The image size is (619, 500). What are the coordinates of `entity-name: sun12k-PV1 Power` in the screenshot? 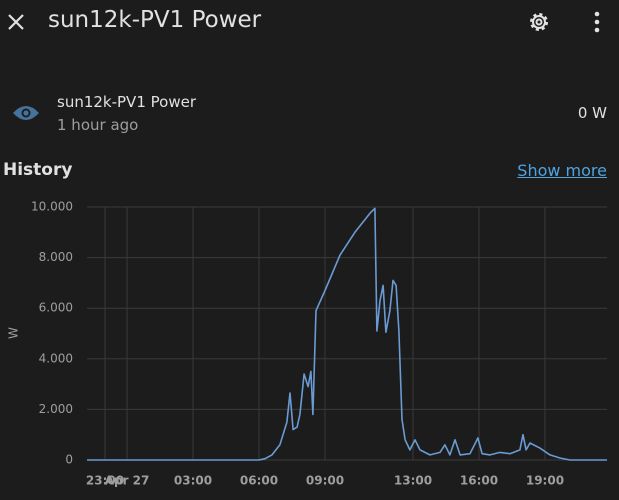 It's located at (126, 102).